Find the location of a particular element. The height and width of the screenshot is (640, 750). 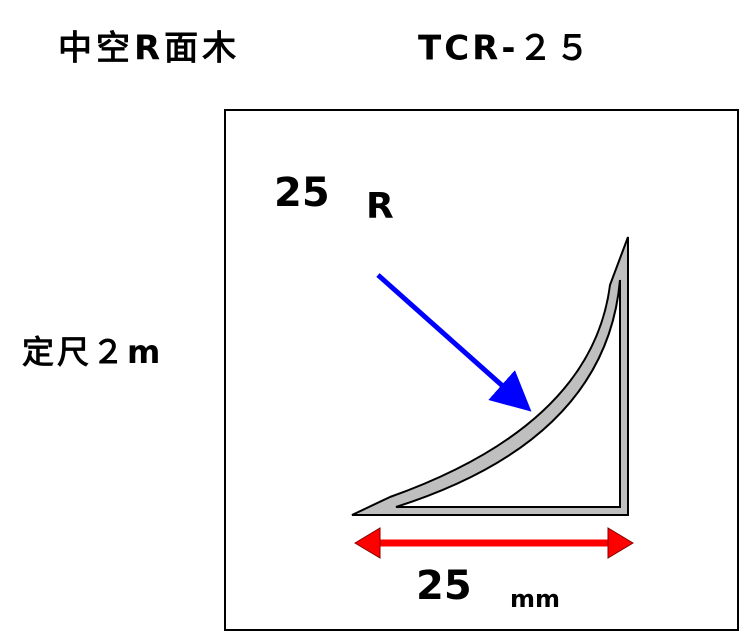

width-value: 25 is located at coordinates (444, 586).